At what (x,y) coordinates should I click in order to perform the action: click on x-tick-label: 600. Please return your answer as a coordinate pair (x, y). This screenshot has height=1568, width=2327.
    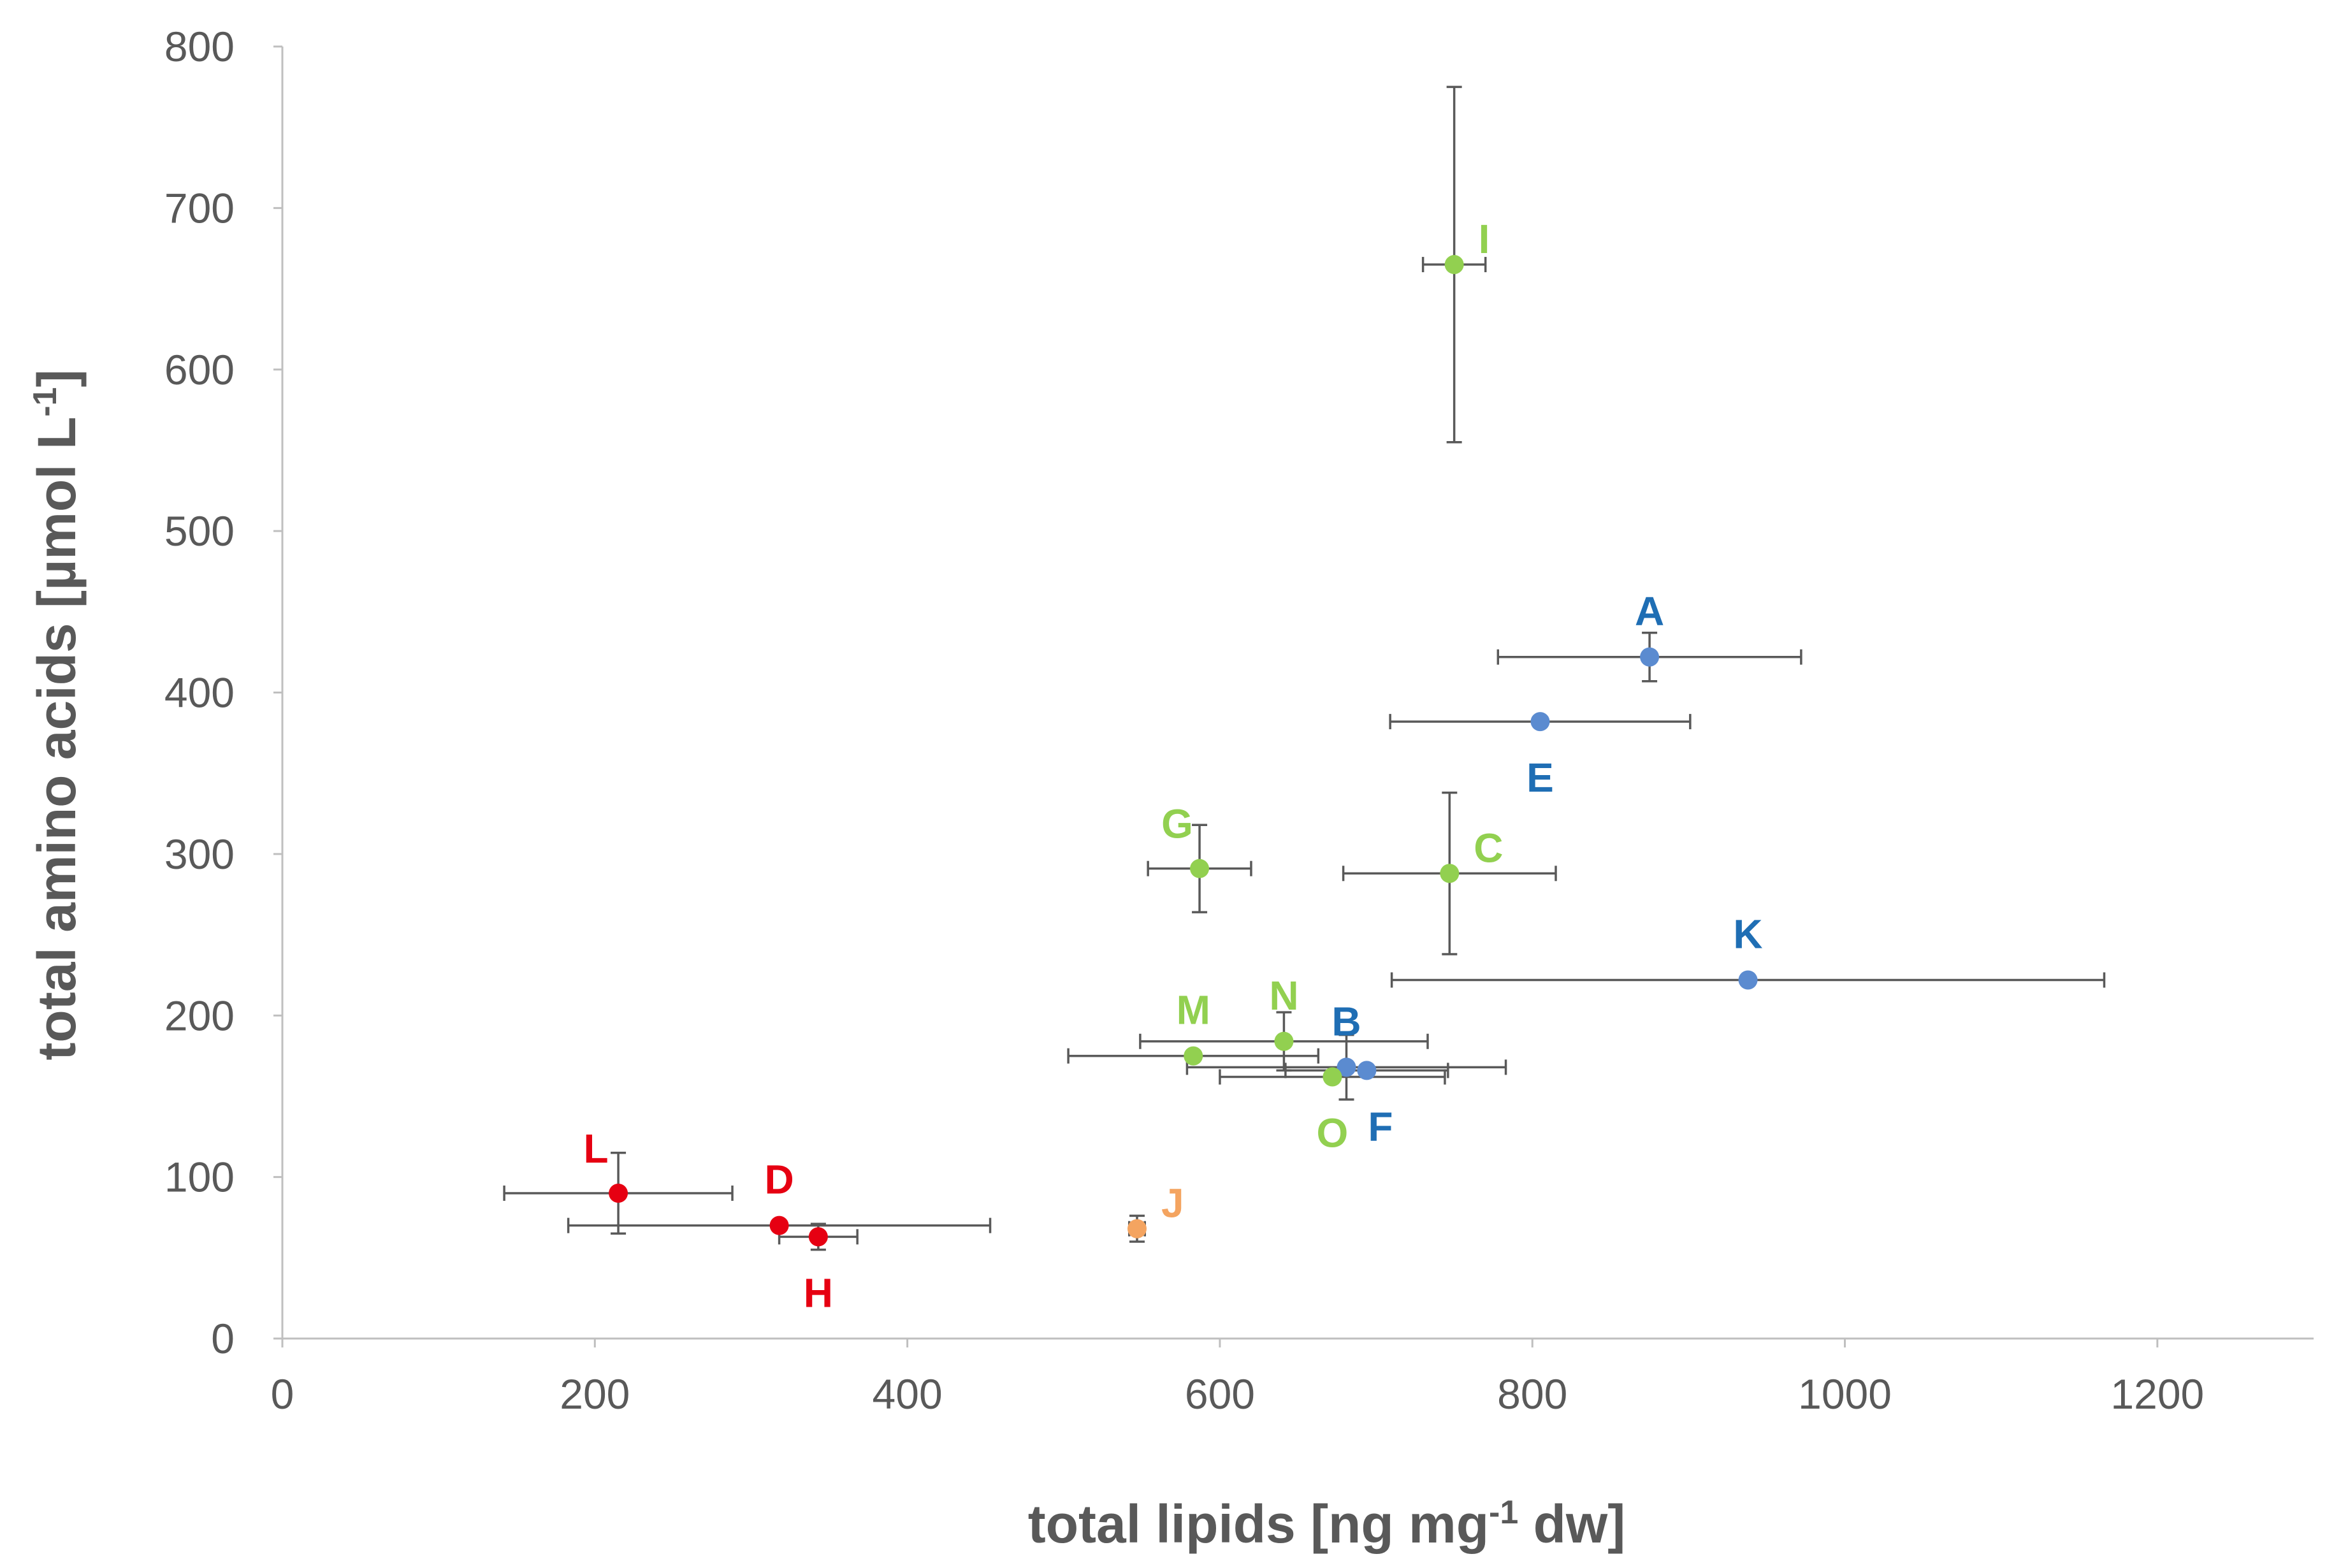
    Looking at the image, I should click on (1220, 1394).